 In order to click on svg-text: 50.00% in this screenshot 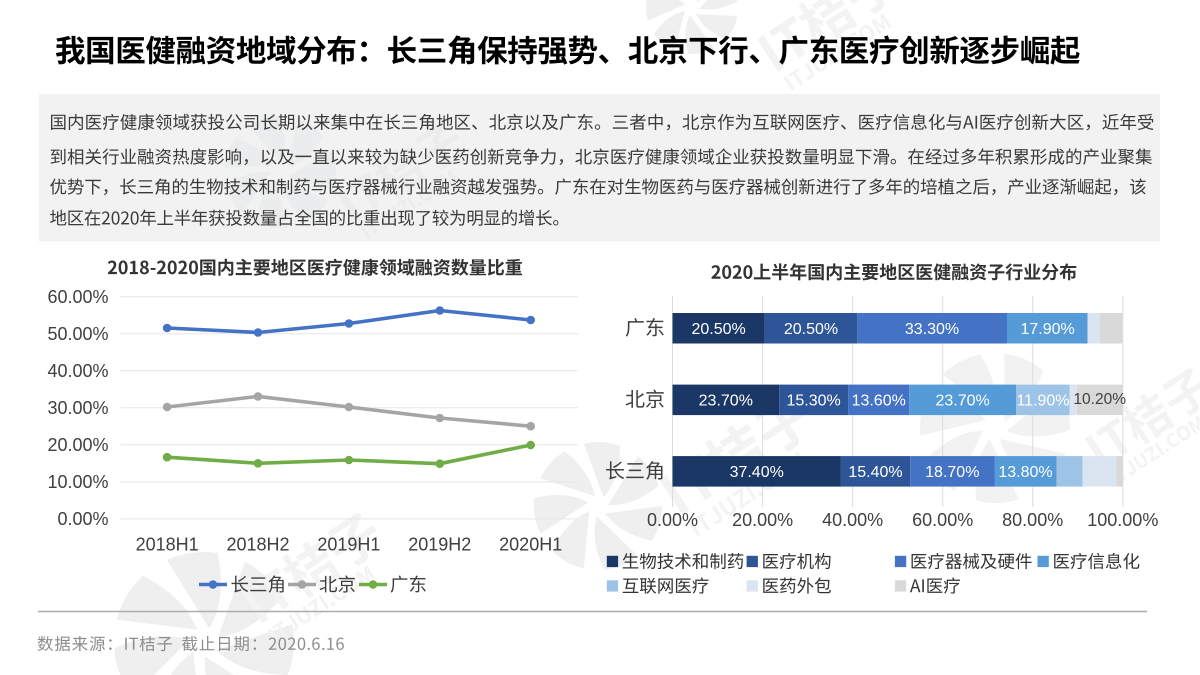, I will do `click(77, 334)`.